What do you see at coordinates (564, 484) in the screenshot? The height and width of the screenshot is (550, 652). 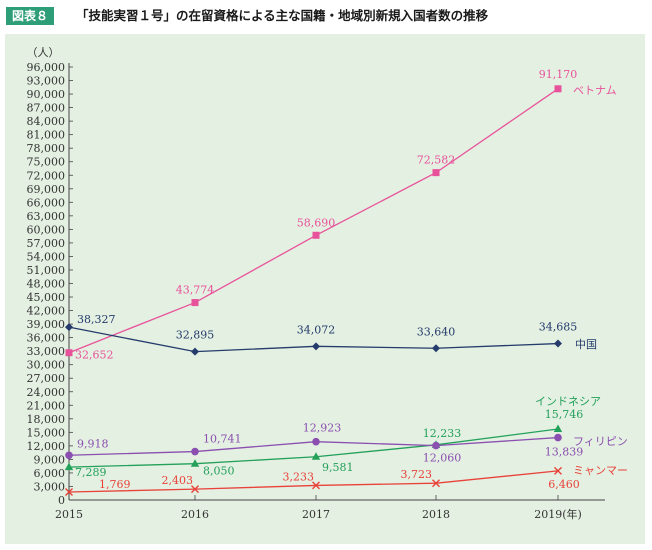 I see `data-label: 6,460` at bounding box center [564, 484].